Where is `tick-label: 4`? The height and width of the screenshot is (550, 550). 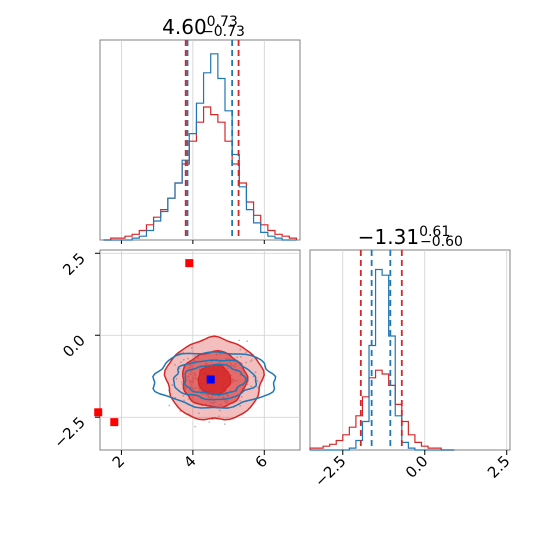 tick-label: 4 is located at coordinates (189, 461).